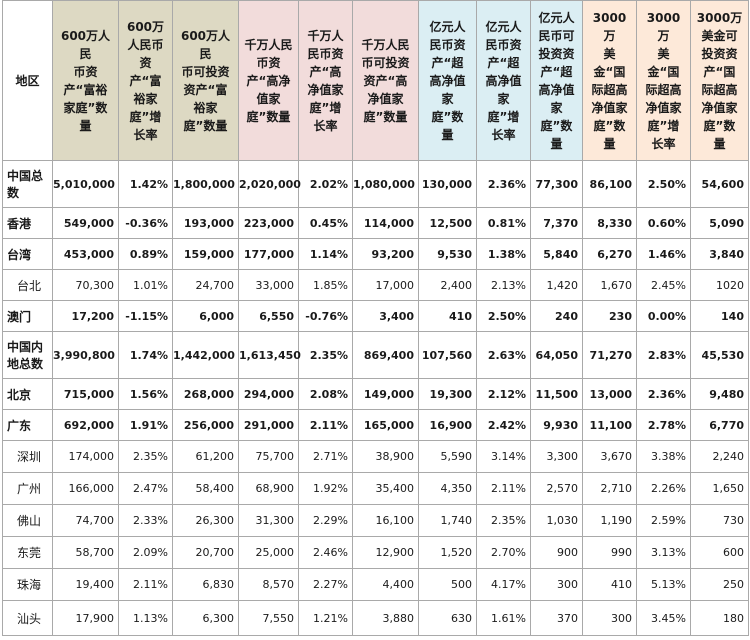 The width and height of the screenshot is (750, 640). Describe the element at coordinates (205, 488) in the screenshot. I see `value-cell: 58,400` at that location.